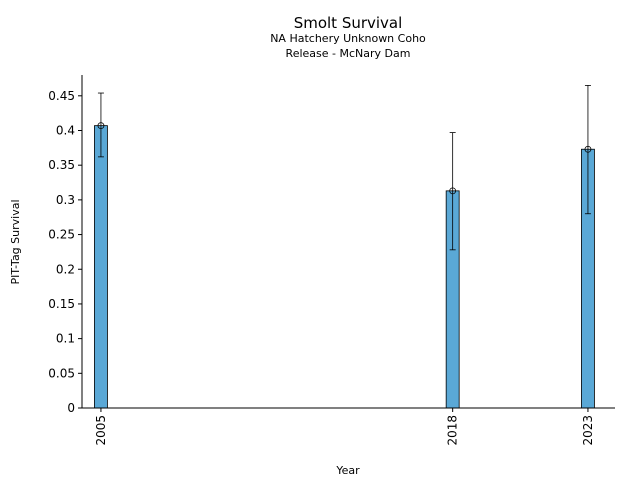  Describe the element at coordinates (65, 339) in the screenshot. I see `y-tick-label: 0.1` at that location.